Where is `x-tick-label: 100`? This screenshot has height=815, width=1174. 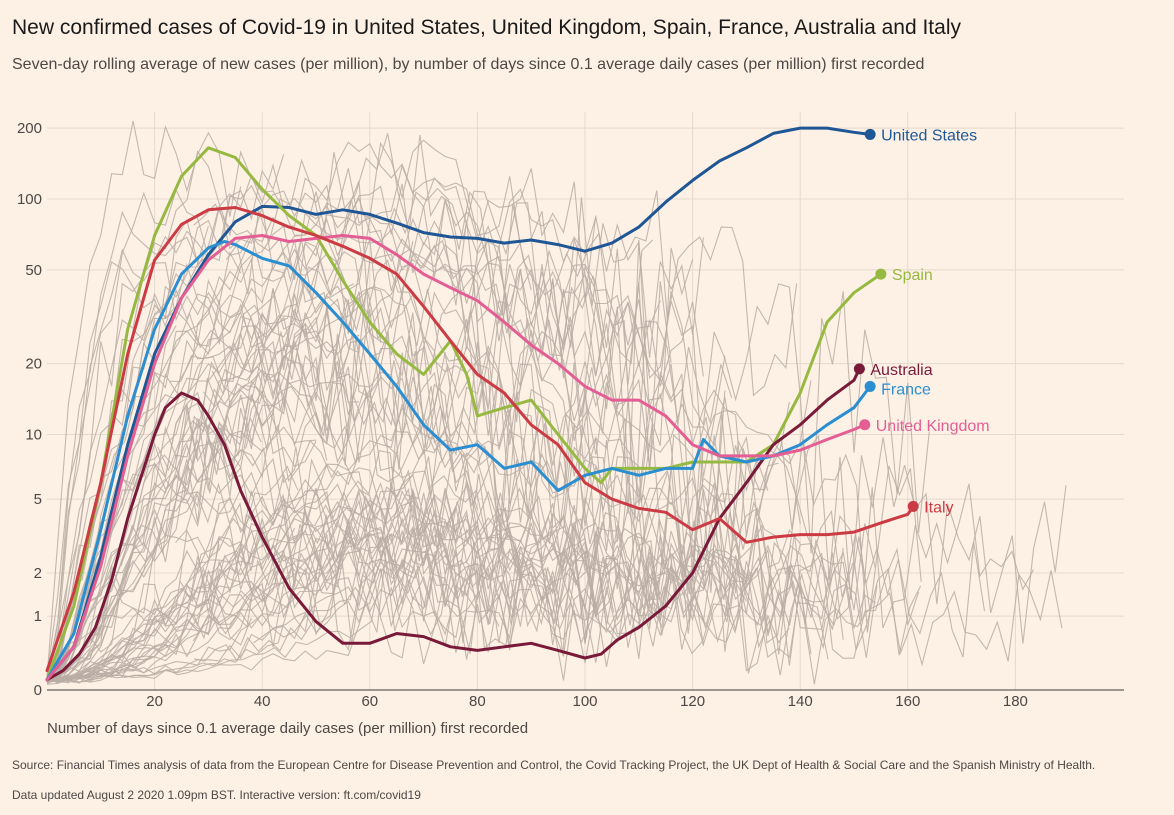
x-tick-label: 100 is located at coordinates (584, 701).